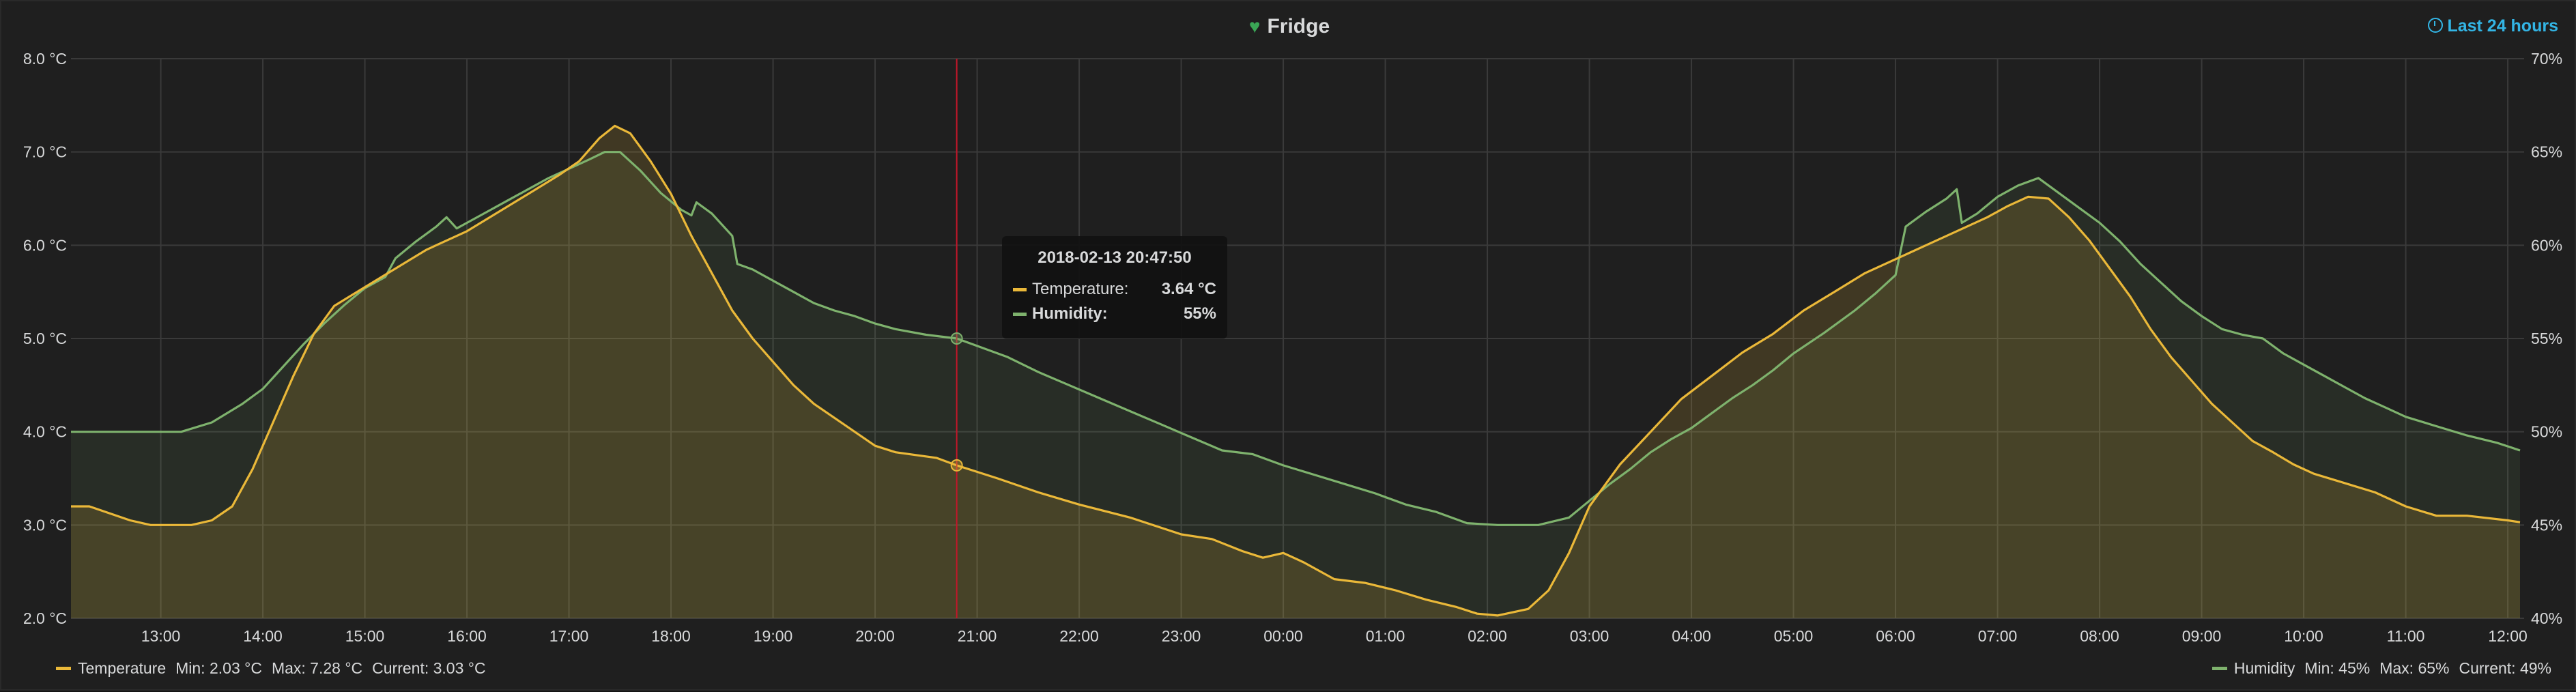  Describe the element at coordinates (429, 668) in the screenshot. I see `legend-temperature-current: Current: 3.03 °C` at that location.